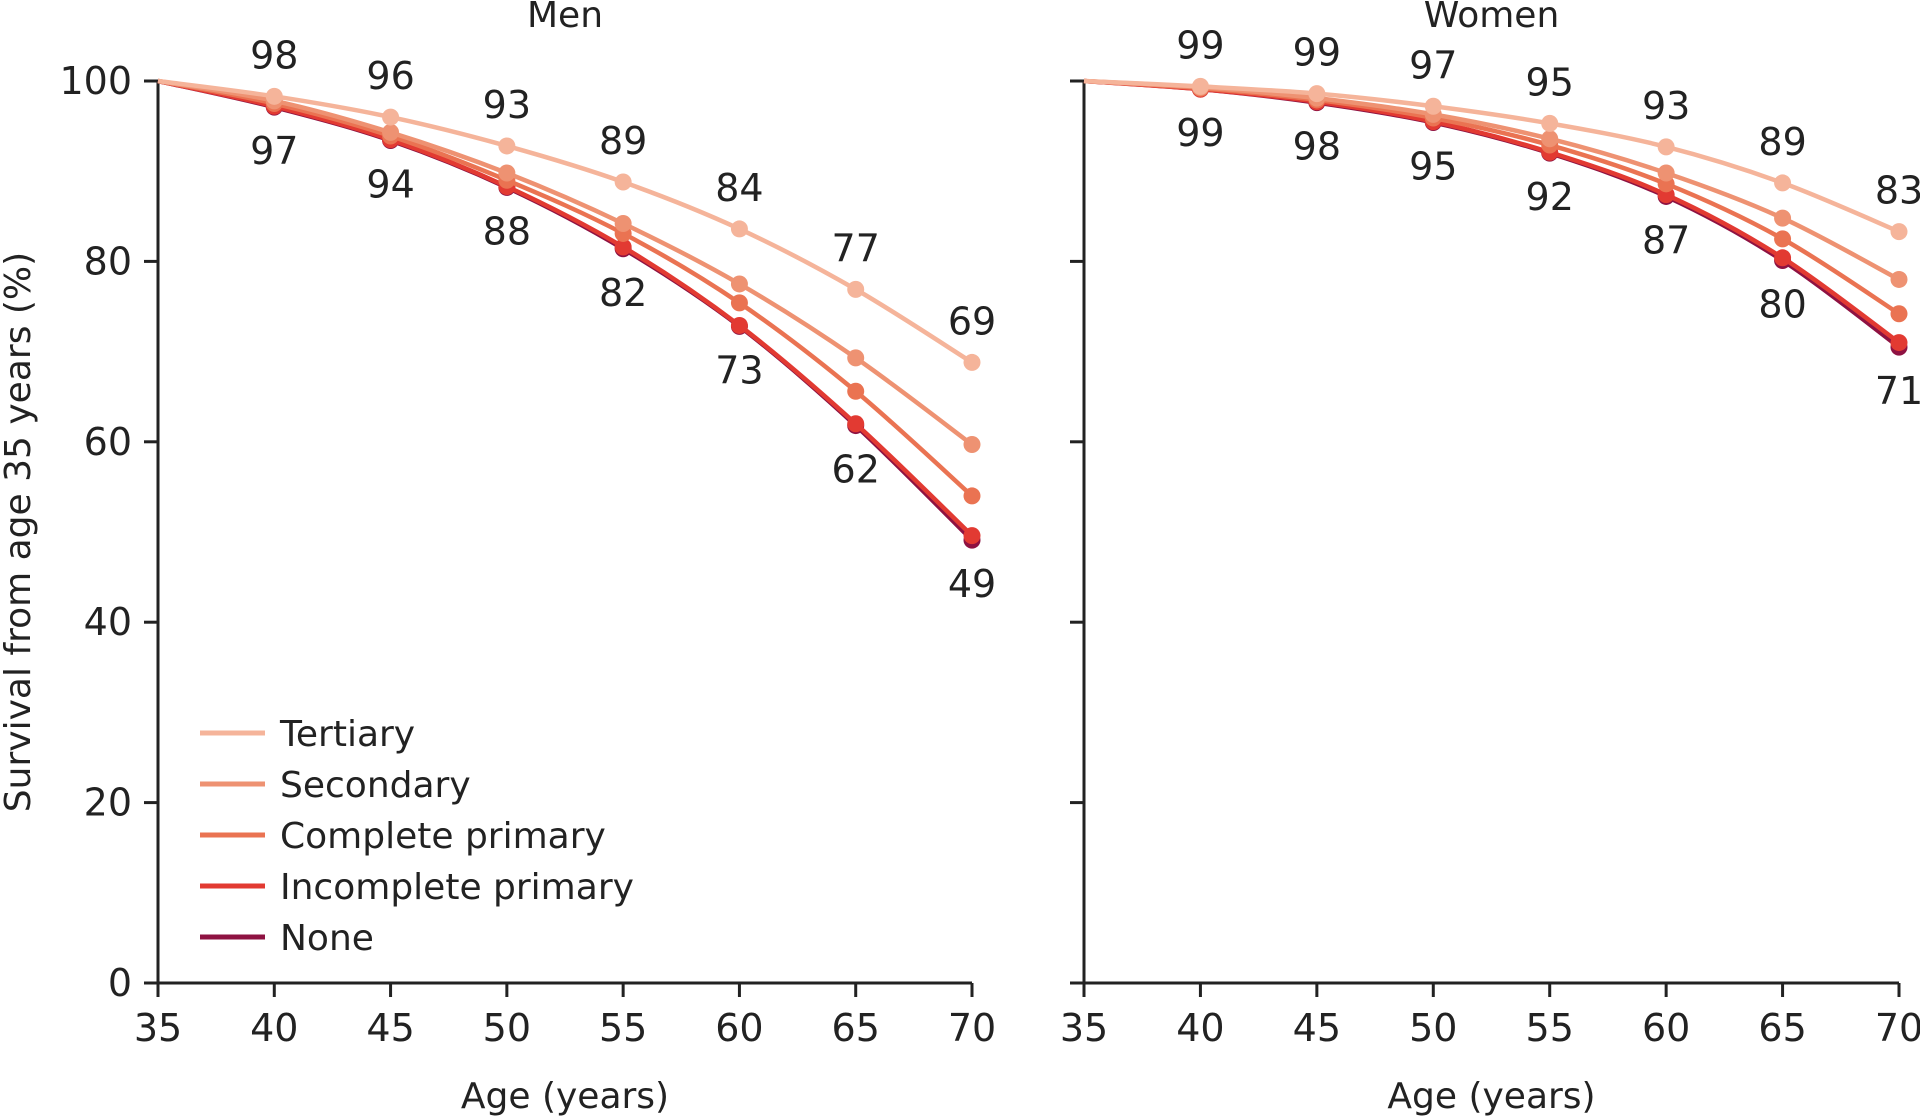 This screenshot has height=1118, width=1920. Describe the element at coordinates (108, 803) in the screenshot. I see `y-tick-label: 20` at that location.